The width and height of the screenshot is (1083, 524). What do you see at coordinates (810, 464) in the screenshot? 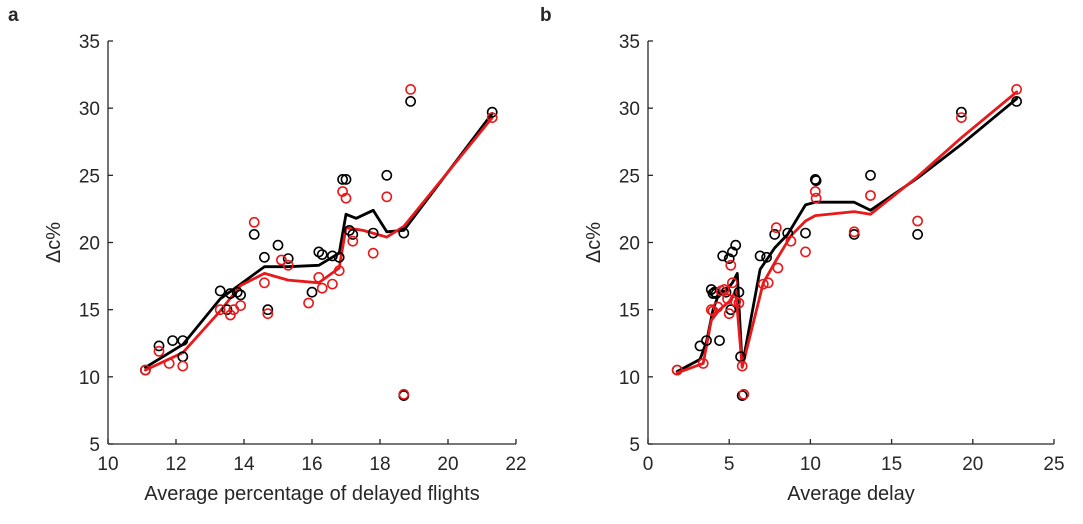
I see `panel-b-x-tick-label: 10` at bounding box center [810, 464].